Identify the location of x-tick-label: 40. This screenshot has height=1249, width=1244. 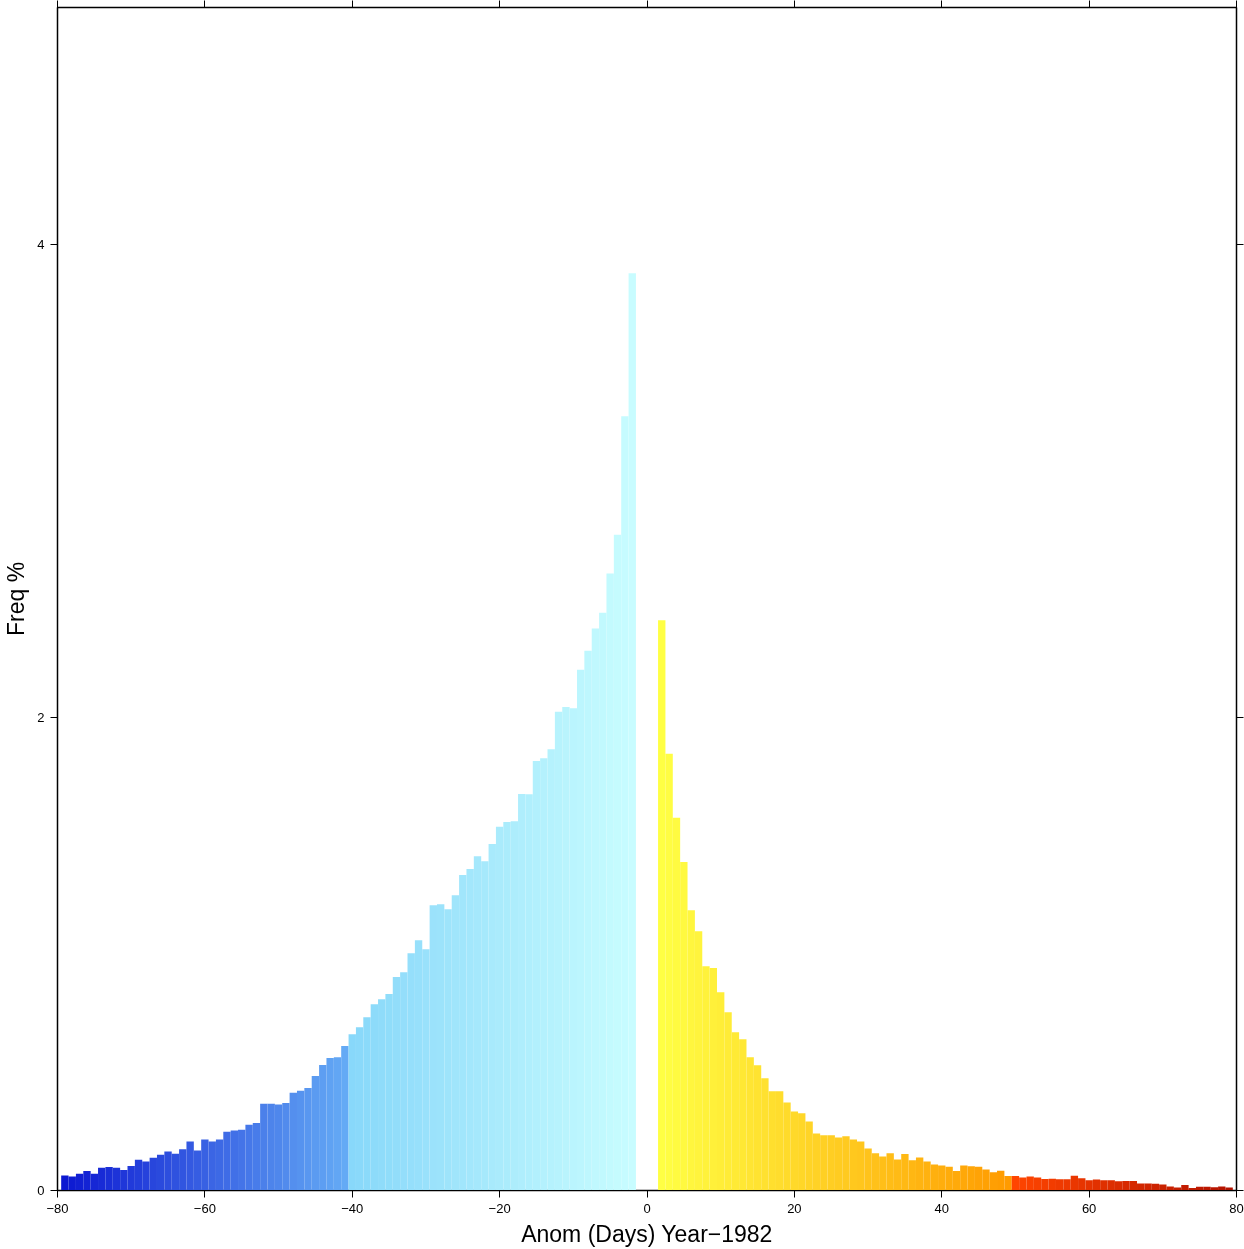
(941, 1208).